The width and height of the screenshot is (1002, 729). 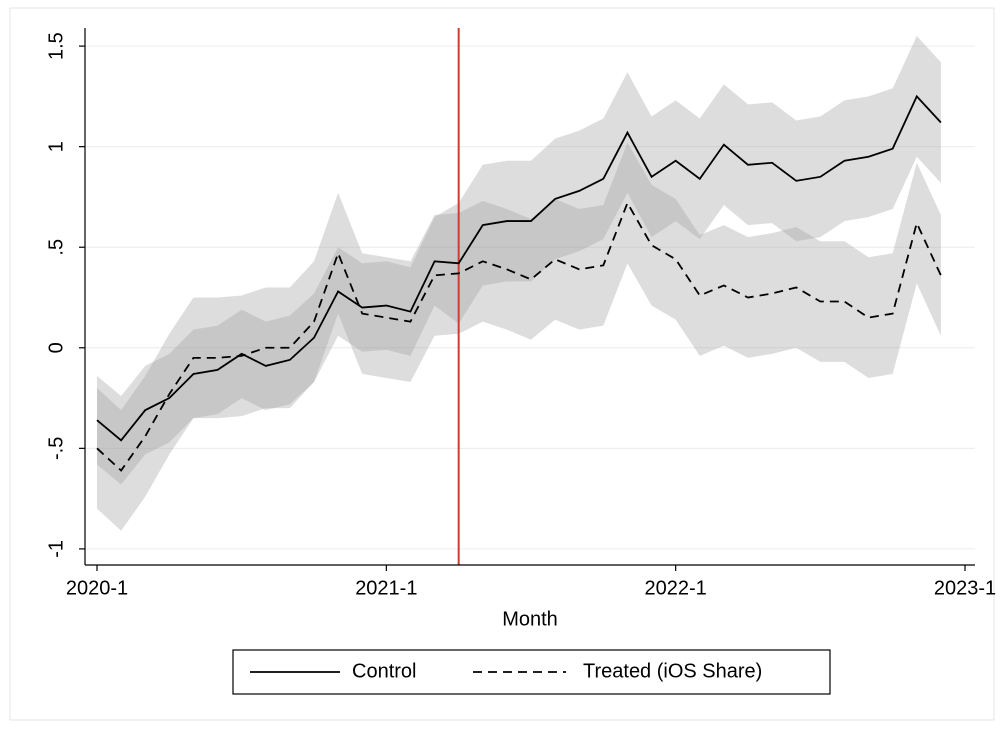 What do you see at coordinates (56, 347) in the screenshot?
I see `y-tick-label: 0` at bounding box center [56, 347].